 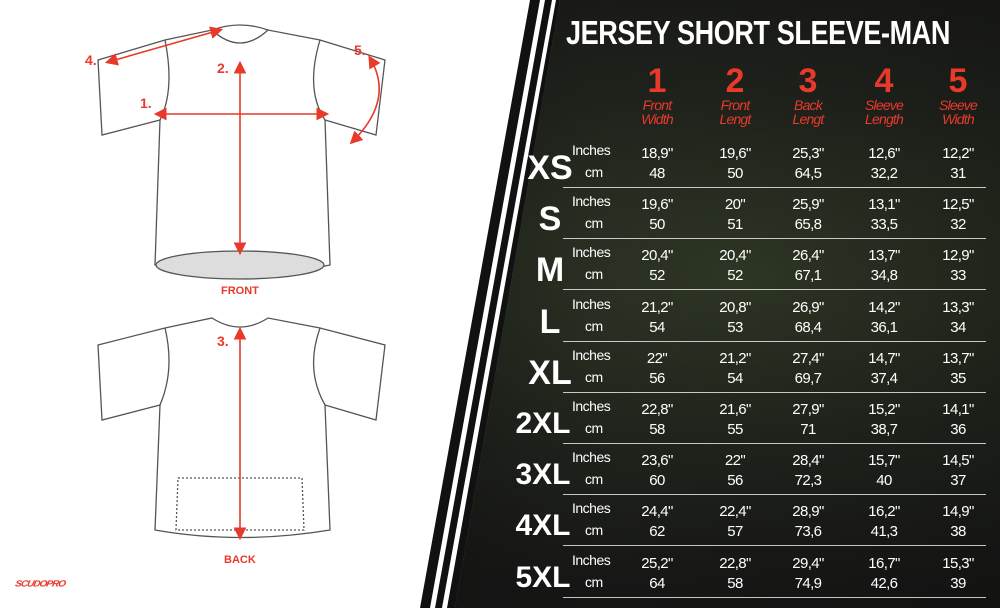 I want to click on marker-1: 1., so click(x=146, y=103).